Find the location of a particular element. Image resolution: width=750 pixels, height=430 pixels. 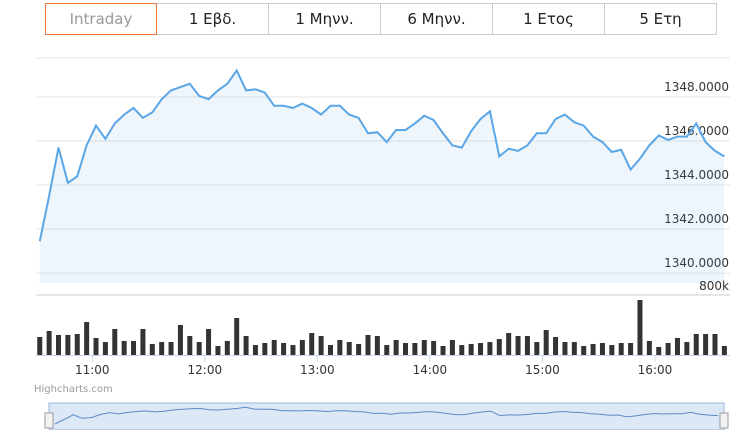

y-tick-label: 1342.0000 is located at coordinates (696, 219).